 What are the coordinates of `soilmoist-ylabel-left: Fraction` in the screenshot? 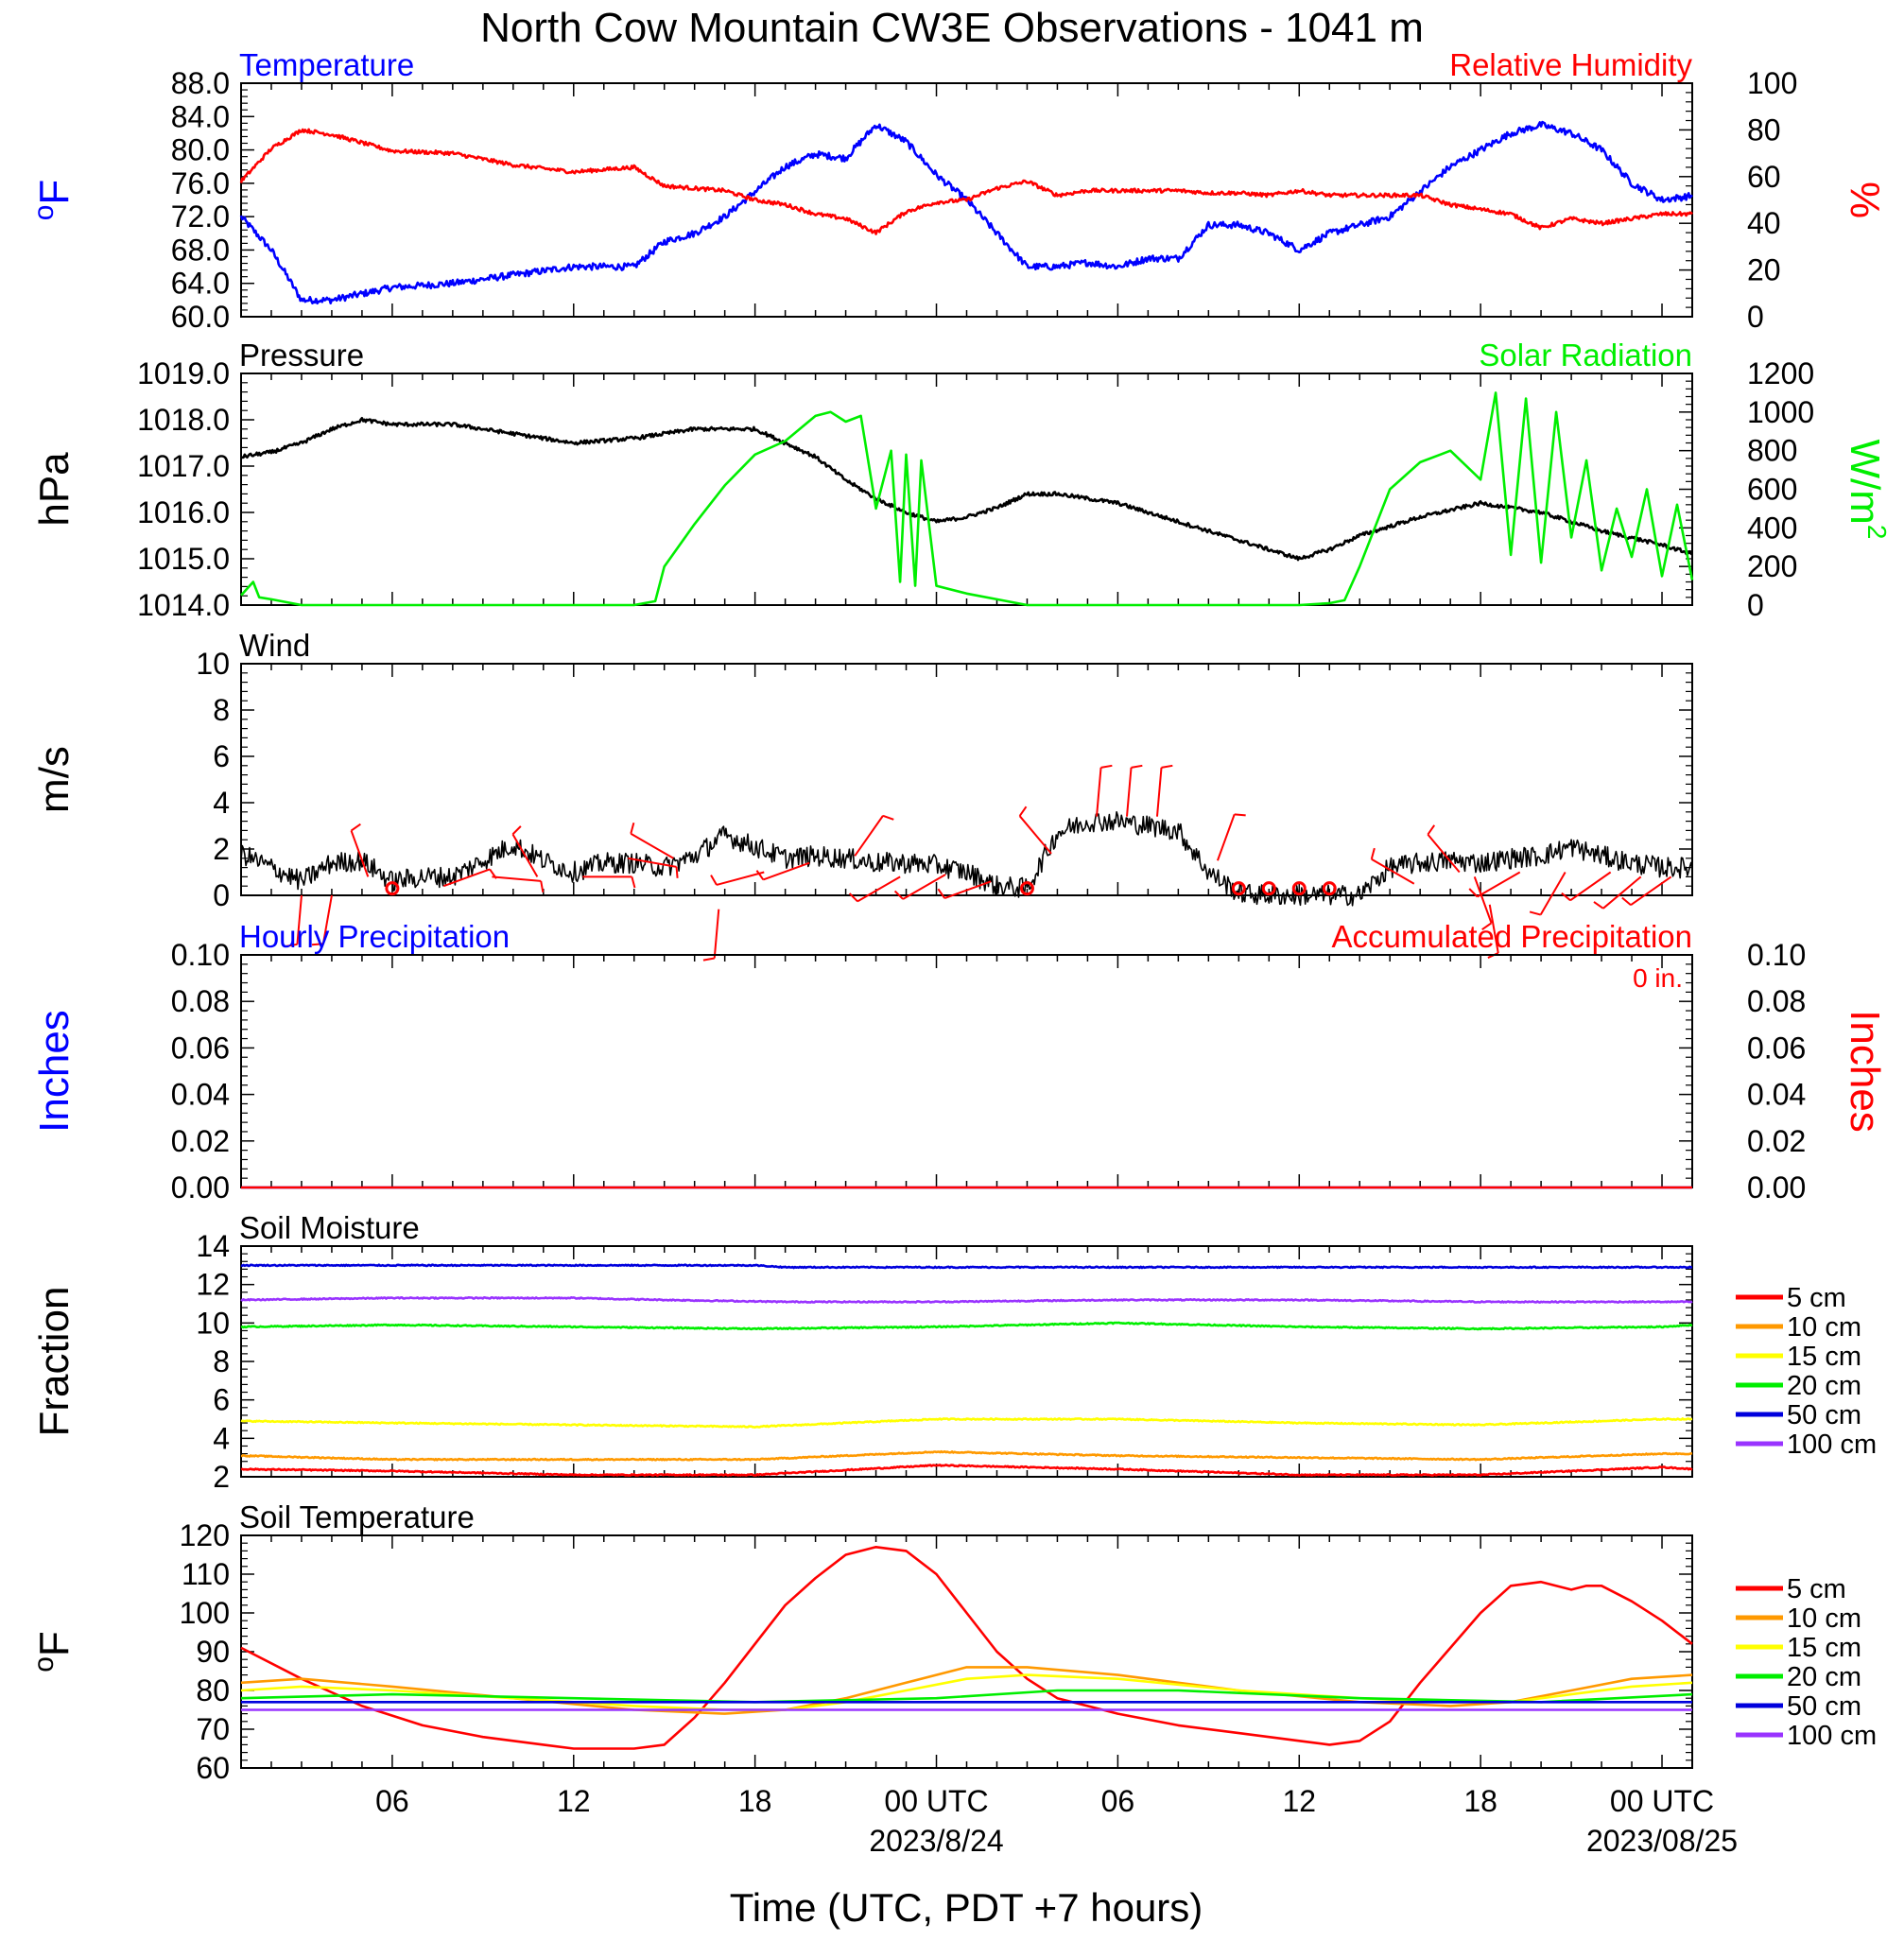 It's located at (54, 1362).